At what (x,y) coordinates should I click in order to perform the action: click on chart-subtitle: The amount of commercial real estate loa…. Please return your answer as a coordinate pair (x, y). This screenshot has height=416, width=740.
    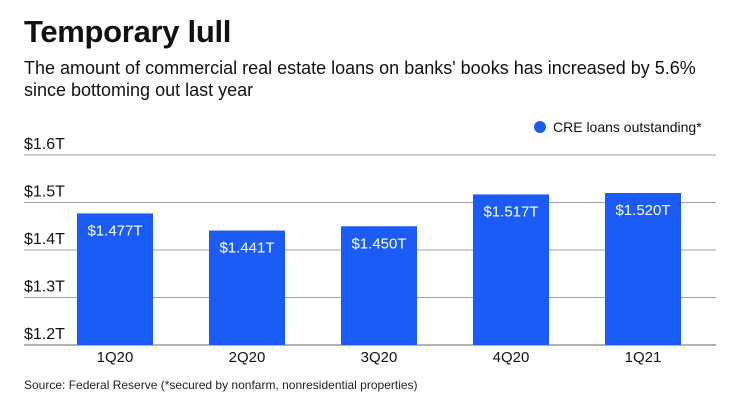
    Looking at the image, I should click on (360, 79).